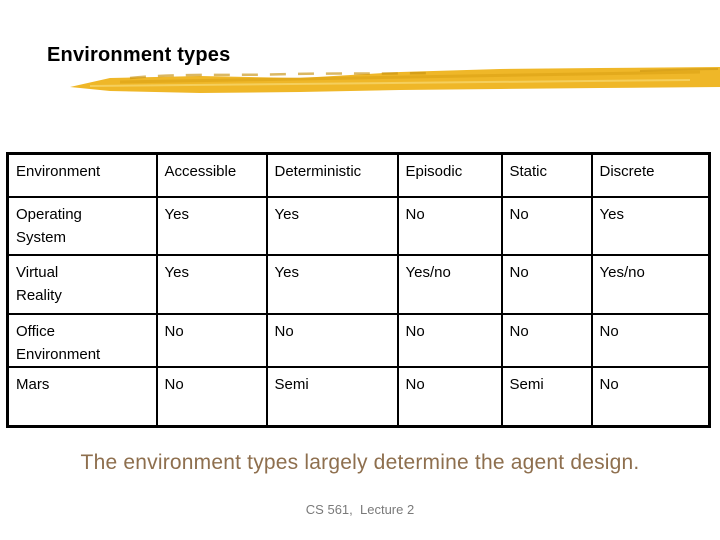 This screenshot has width=720, height=540. What do you see at coordinates (82, 175) in the screenshot?
I see `column-header-environment: Environment` at bounding box center [82, 175].